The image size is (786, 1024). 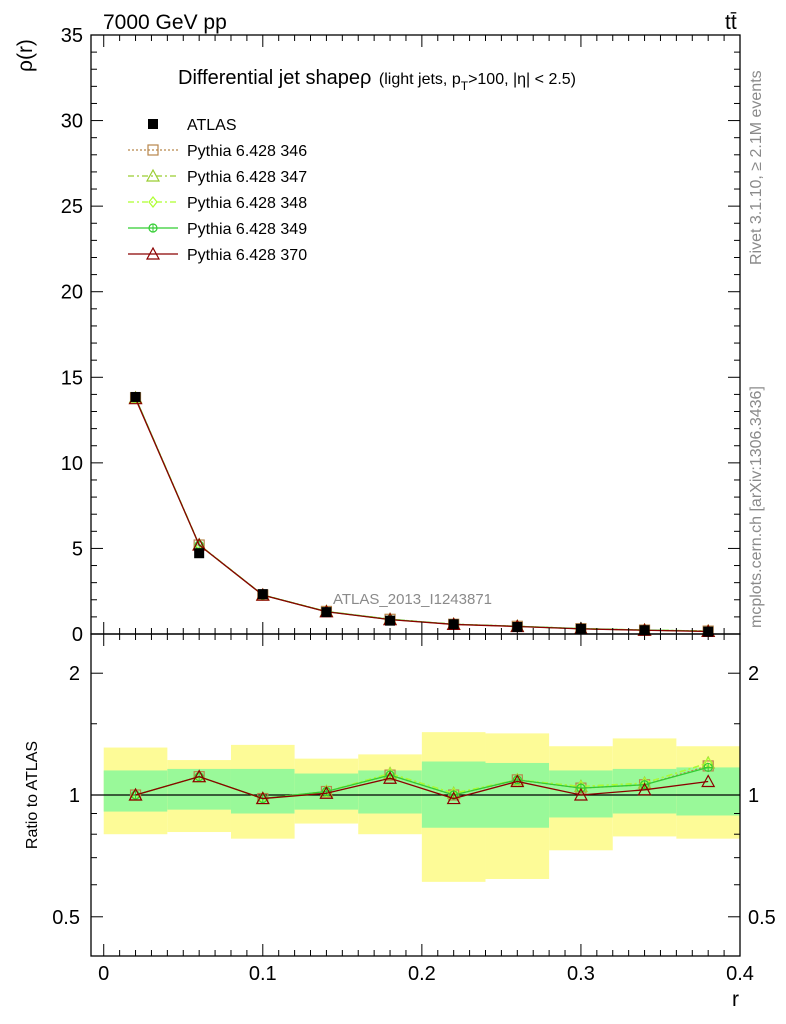 I want to click on legend-entry: Pythia 6.428 347, so click(x=217, y=177).